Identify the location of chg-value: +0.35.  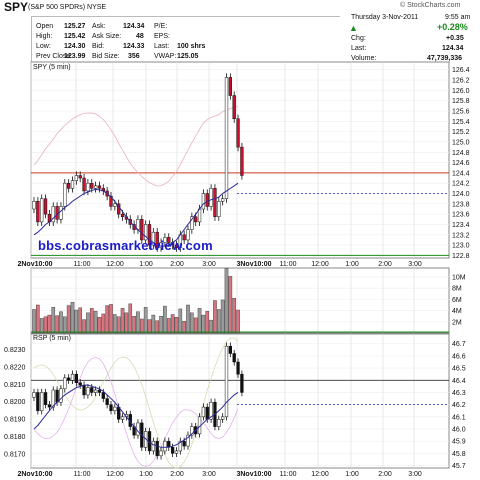
(455, 38).